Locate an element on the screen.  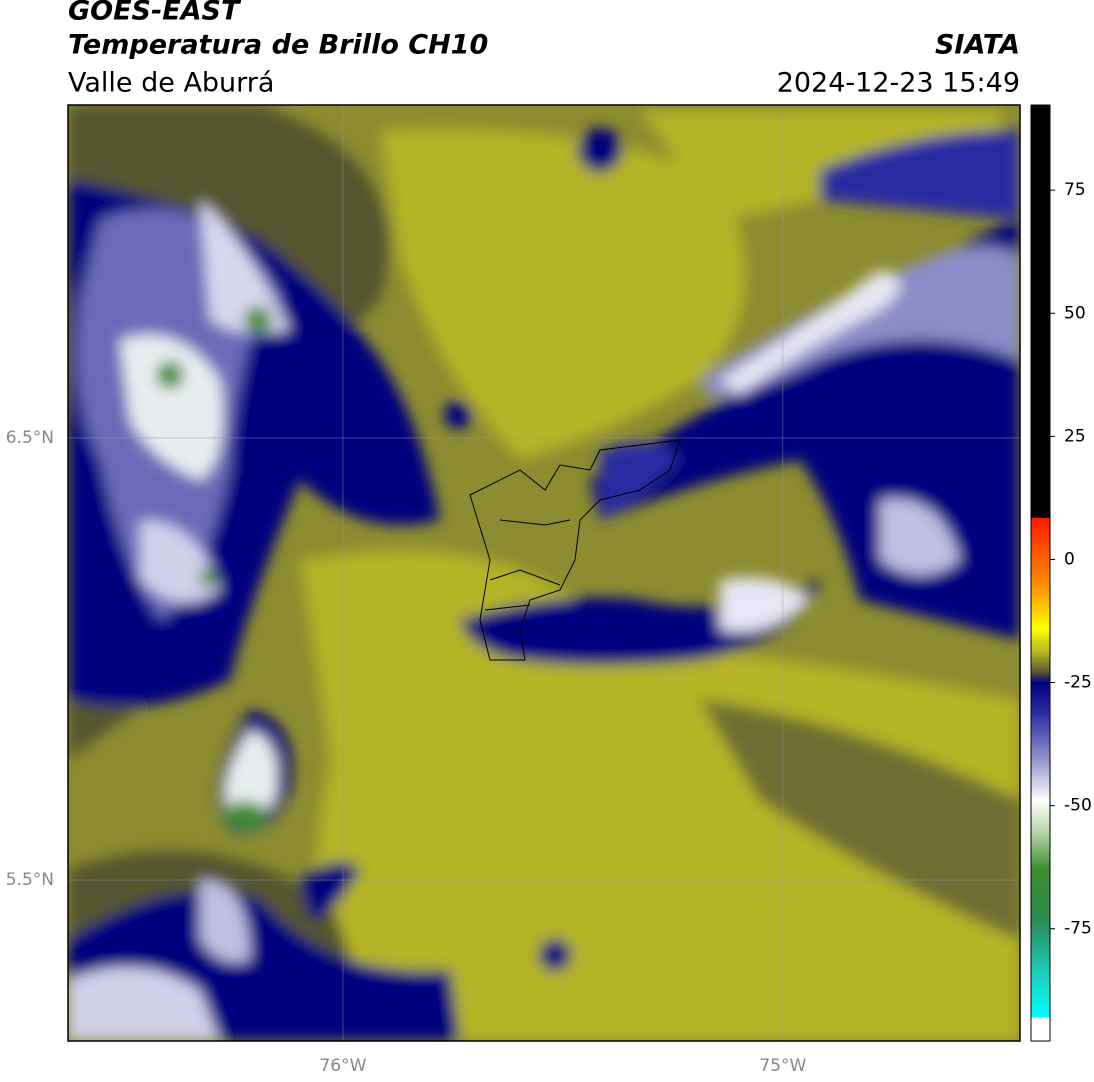
colorbar is located at coordinates (1040, 573).